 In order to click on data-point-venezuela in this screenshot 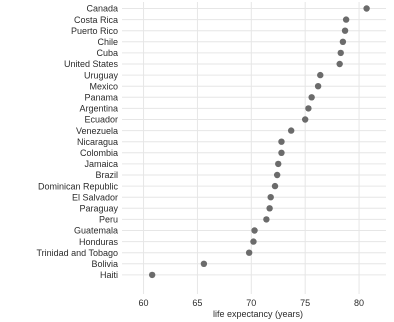, I will do `click(291, 130)`.